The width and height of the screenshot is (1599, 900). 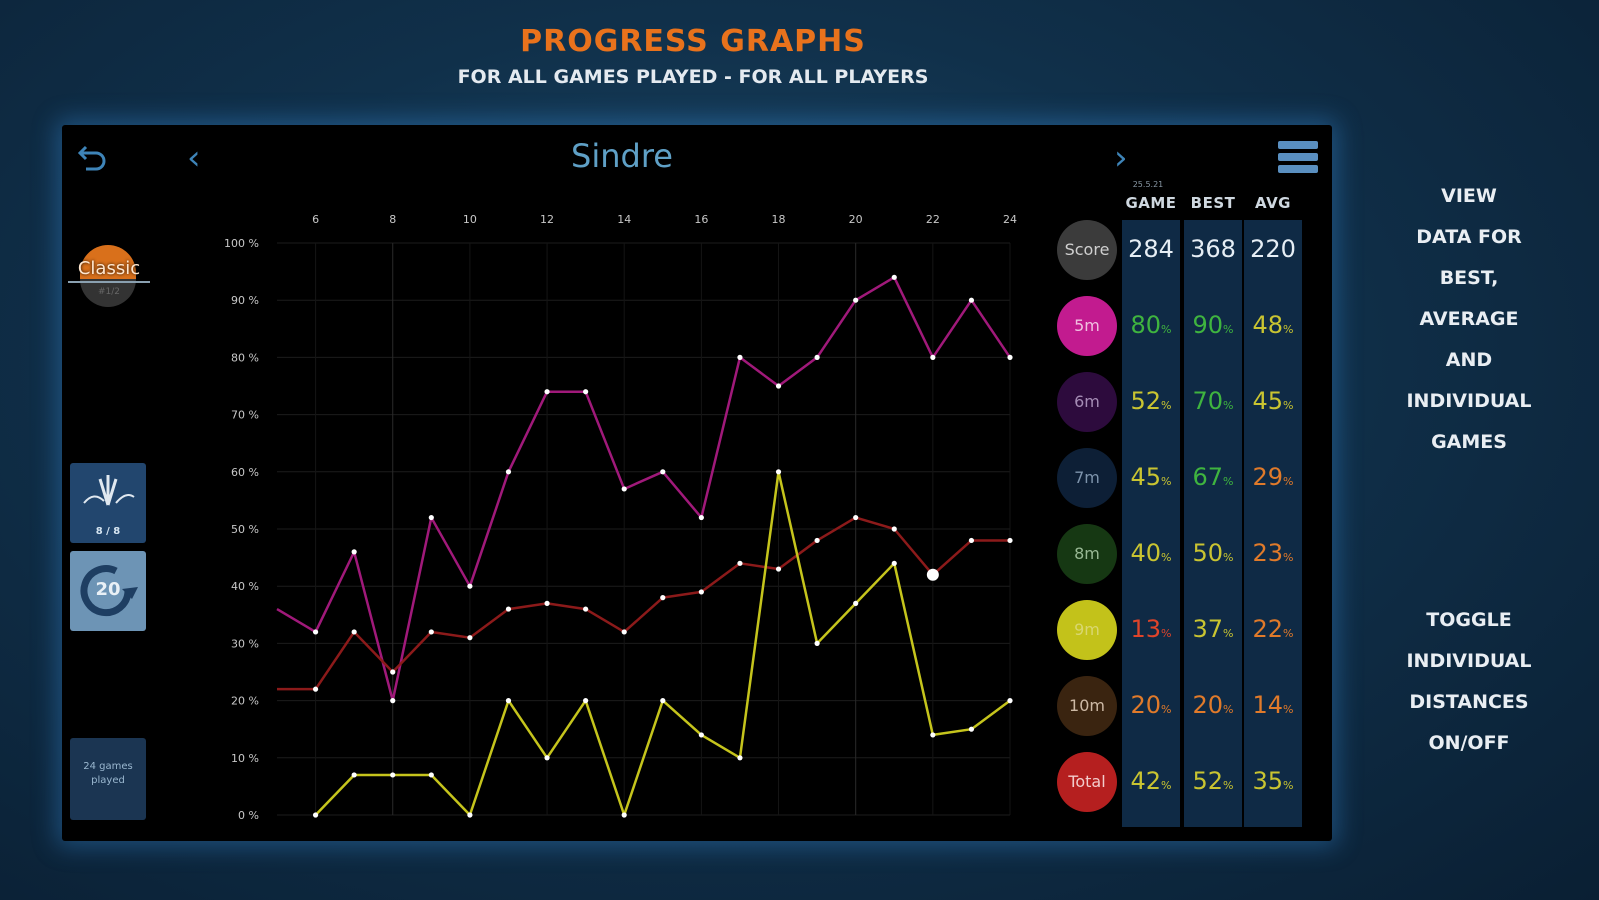 What do you see at coordinates (1469, 319) in the screenshot?
I see `note-line: AVERAGE` at bounding box center [1469, 319].